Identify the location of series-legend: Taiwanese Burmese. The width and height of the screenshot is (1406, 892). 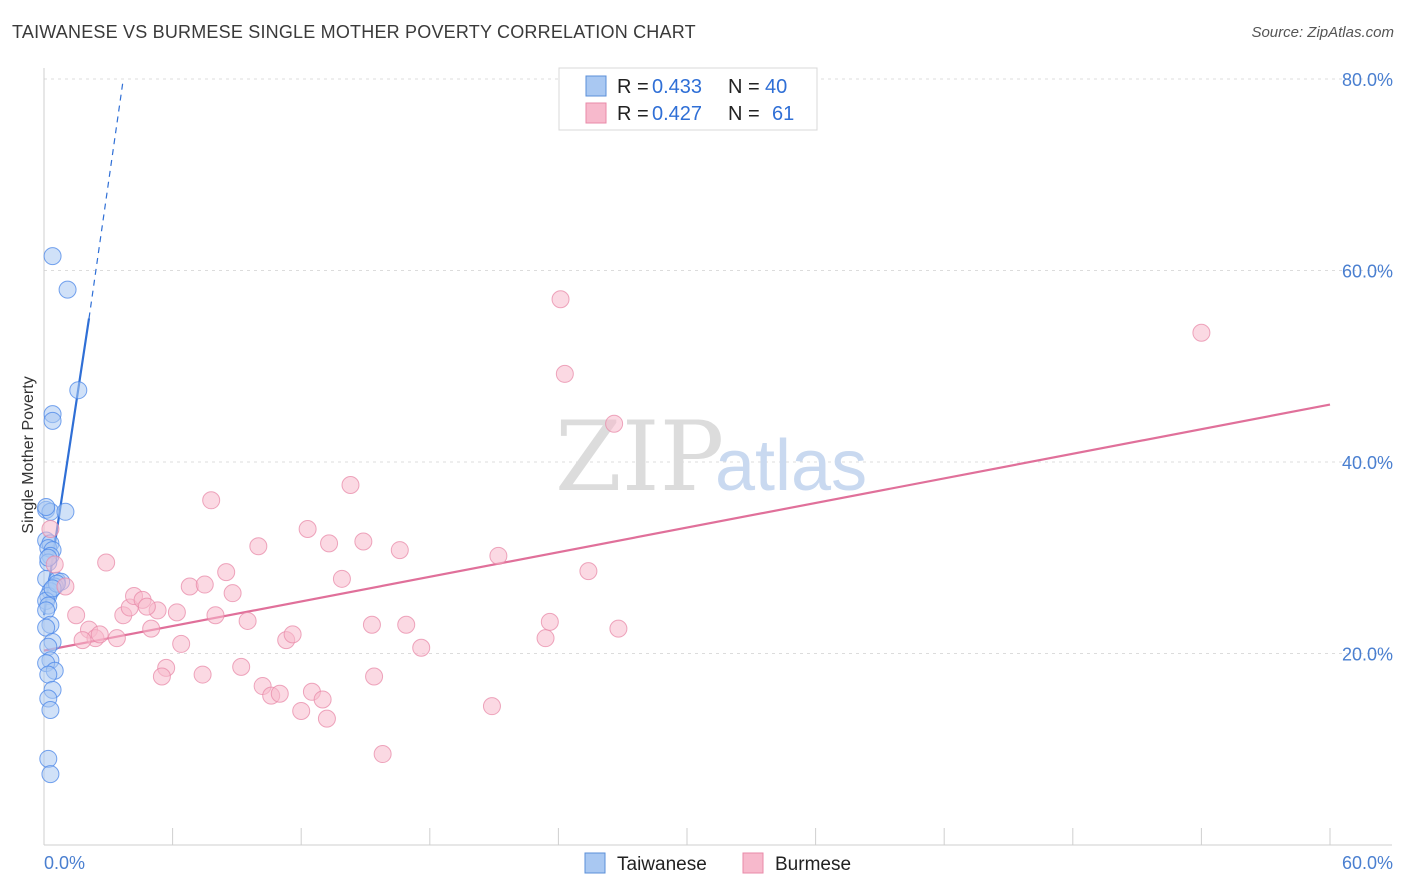
(717, 863).